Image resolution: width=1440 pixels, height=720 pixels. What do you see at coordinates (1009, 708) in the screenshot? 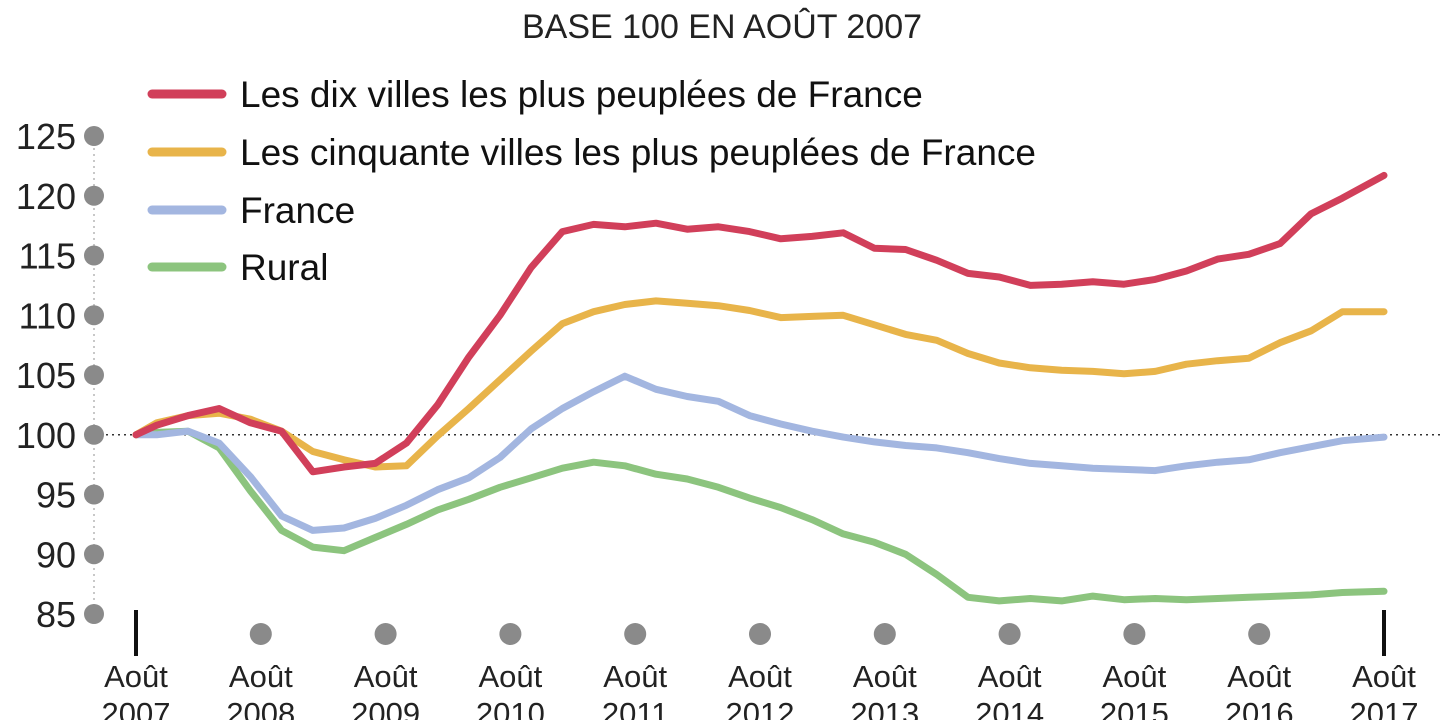
I see `x-tick-label: 2014` at bounding box center [1009, 708].